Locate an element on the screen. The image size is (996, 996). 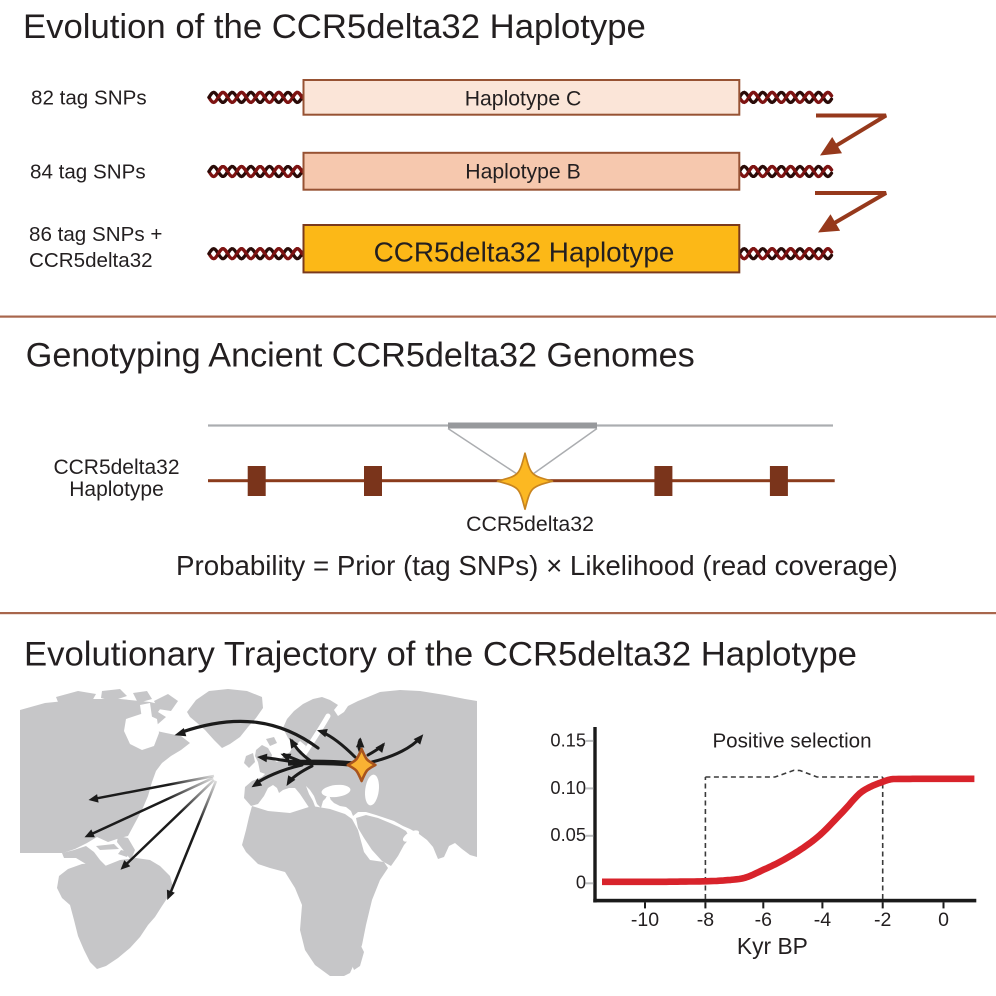
svg-text: 0.15 is located at coordinates (568, 739).